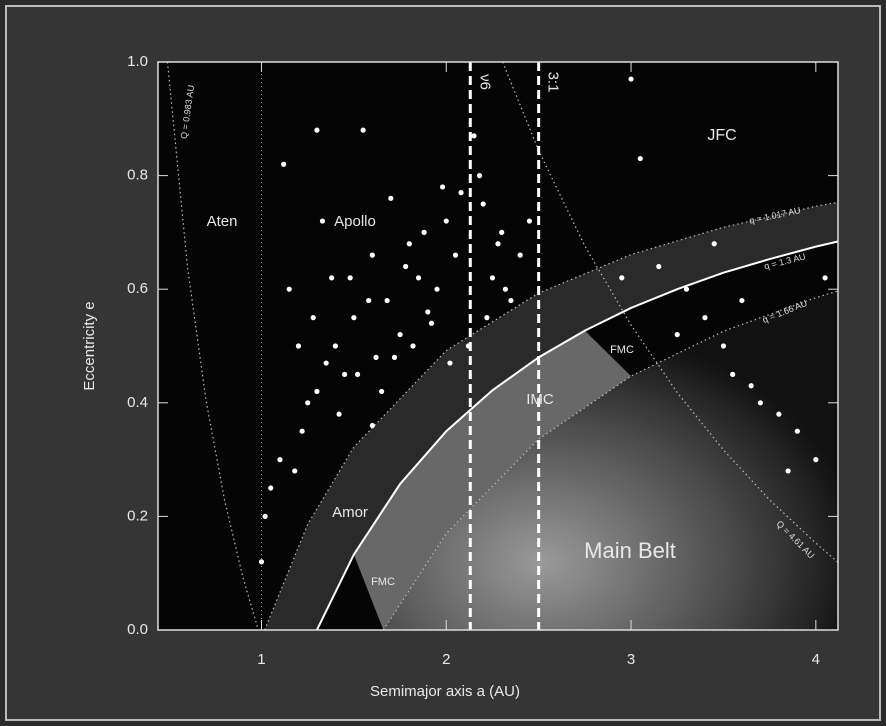 The height and width of the screenshot is (726, 886). What do you see at coordinates (484, 82) in the screenshot?
I see `resonance-label: ν6` at bounding box center [484, 82].